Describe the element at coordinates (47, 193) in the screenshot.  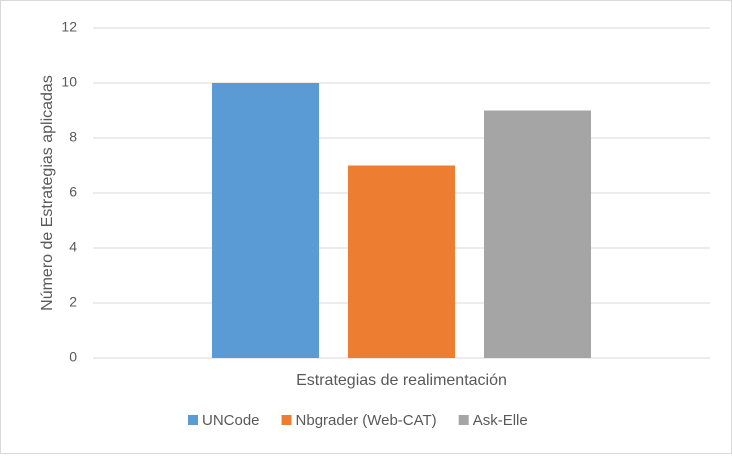
I see `y-axis-label: Número de Estrategias aplicadas` at that location.